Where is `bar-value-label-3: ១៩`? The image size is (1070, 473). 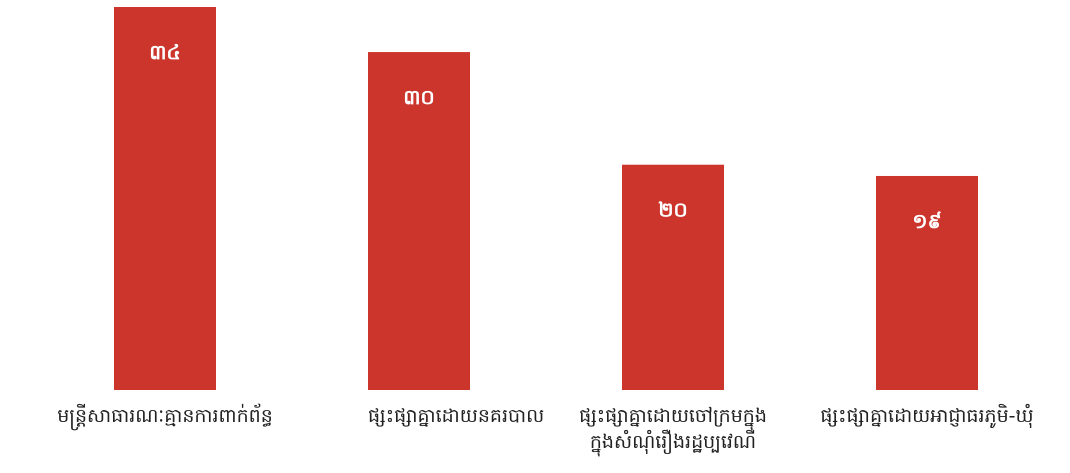
bar-value-label-3: ១៩ is located at coordinates (926, 221).